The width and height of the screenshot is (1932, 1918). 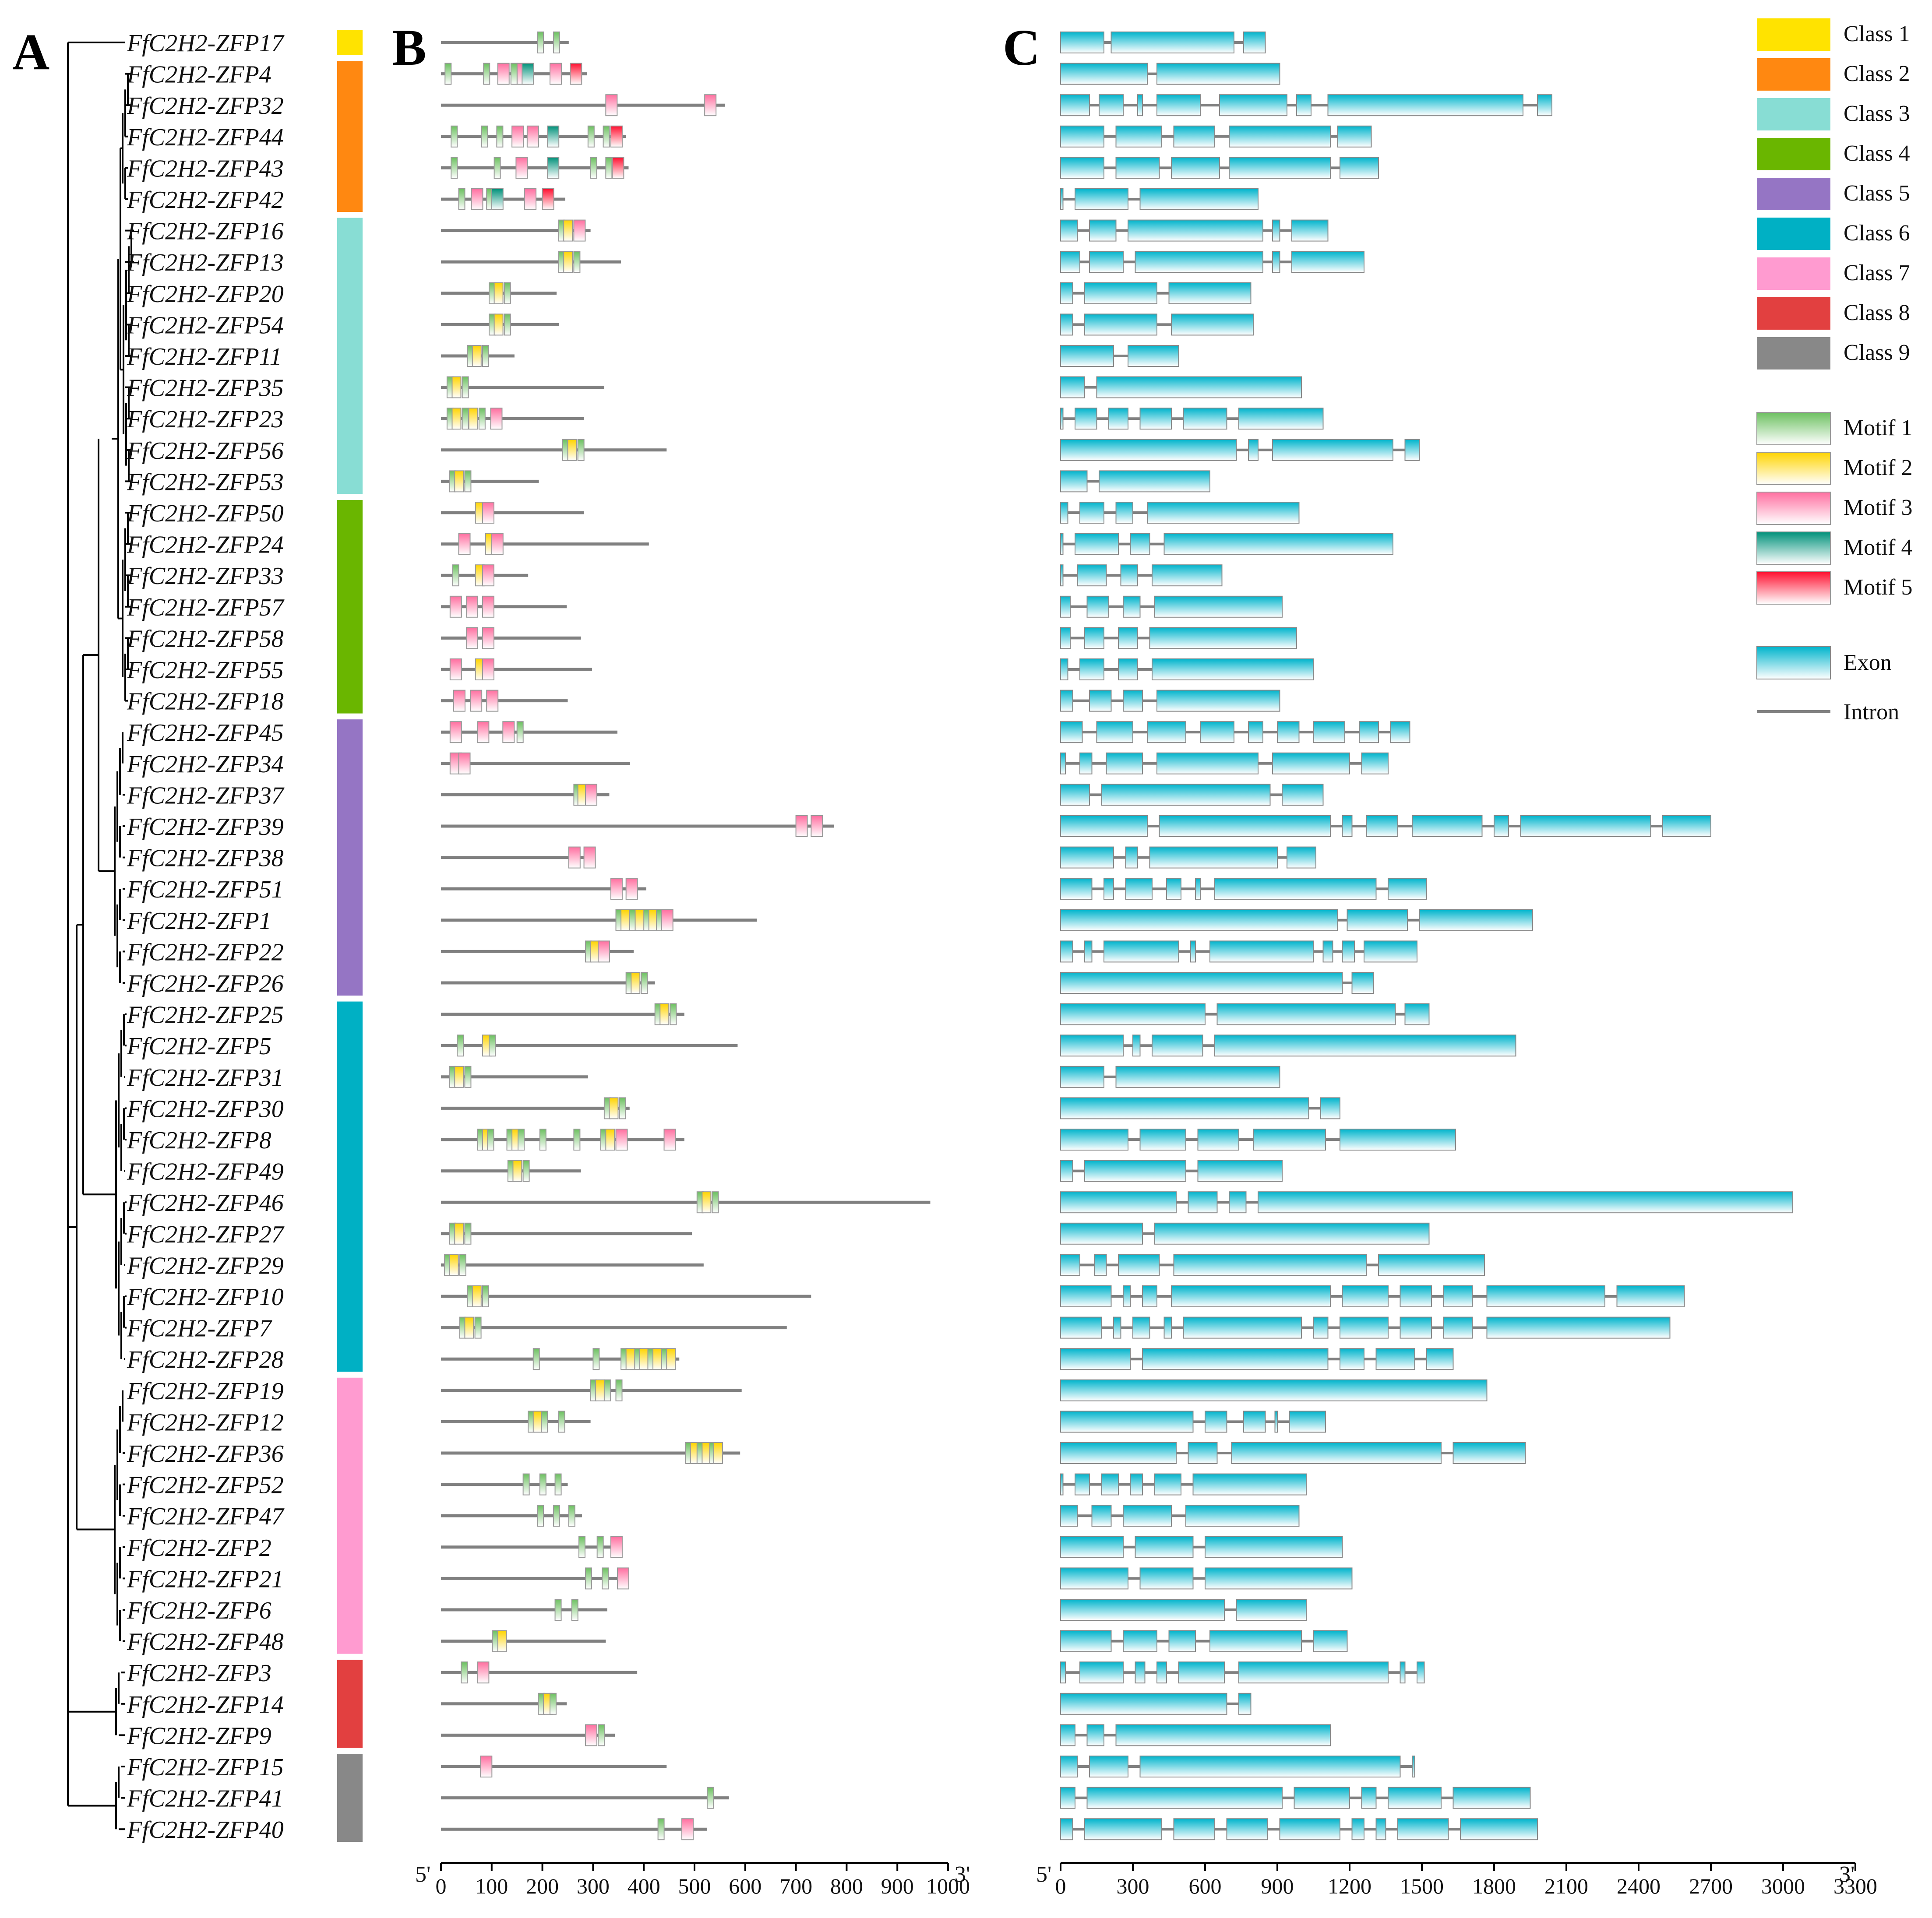 I want to click on gene-axis-tick-label: 2400, so click(x=1639, y=1886).